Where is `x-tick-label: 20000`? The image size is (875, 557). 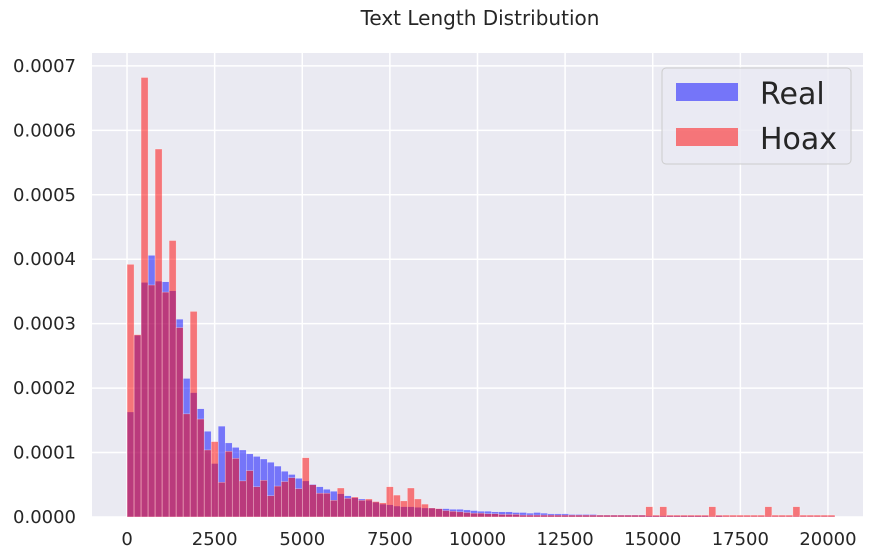 x-tick-label: 20000 is located at coordinates (827, 539).